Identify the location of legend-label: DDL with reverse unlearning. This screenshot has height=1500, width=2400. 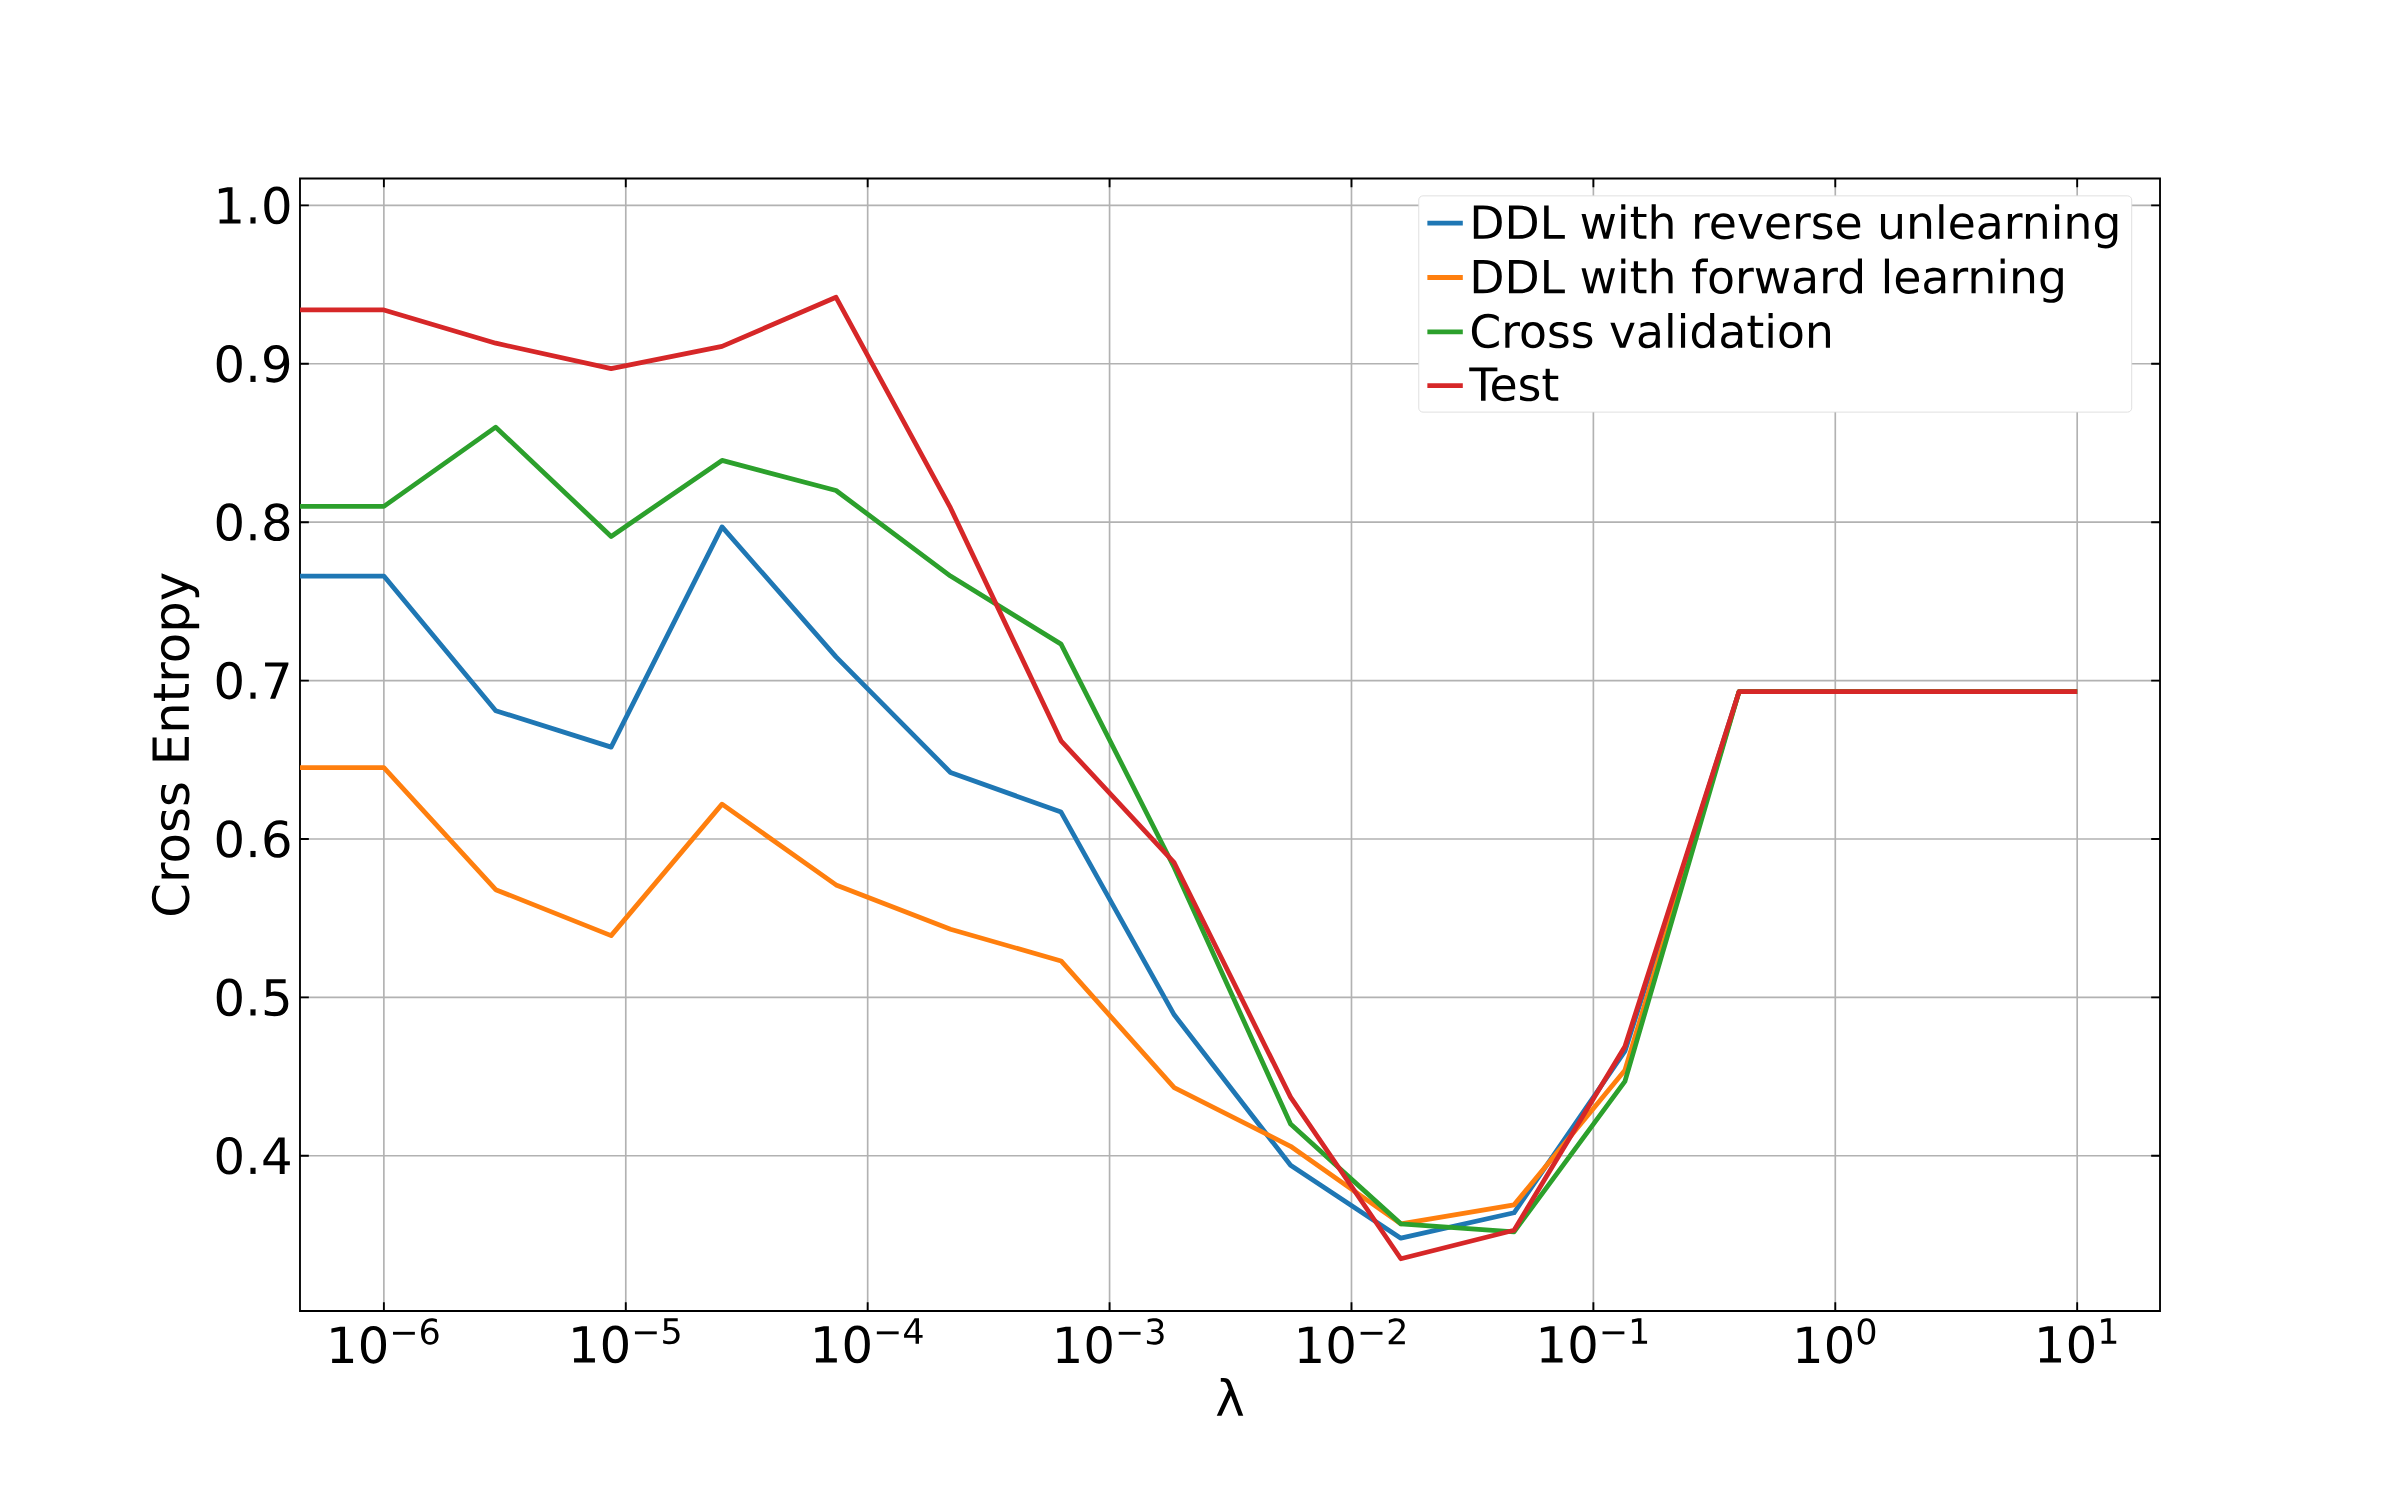
(1795, 226).